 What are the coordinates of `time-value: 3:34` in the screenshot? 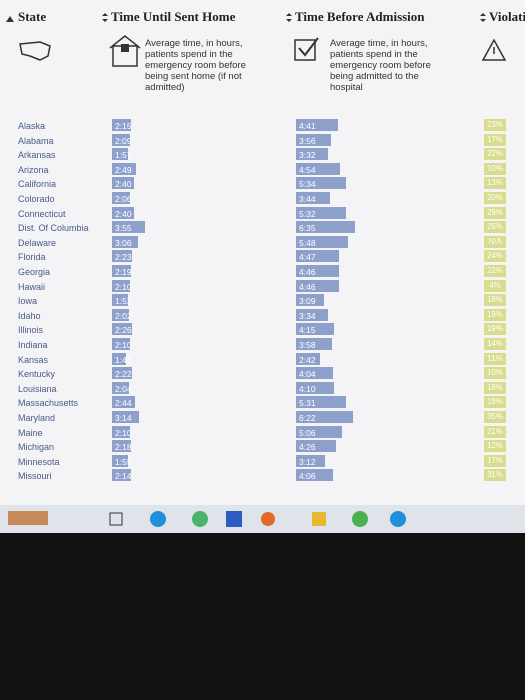 It's located at (307, 315).